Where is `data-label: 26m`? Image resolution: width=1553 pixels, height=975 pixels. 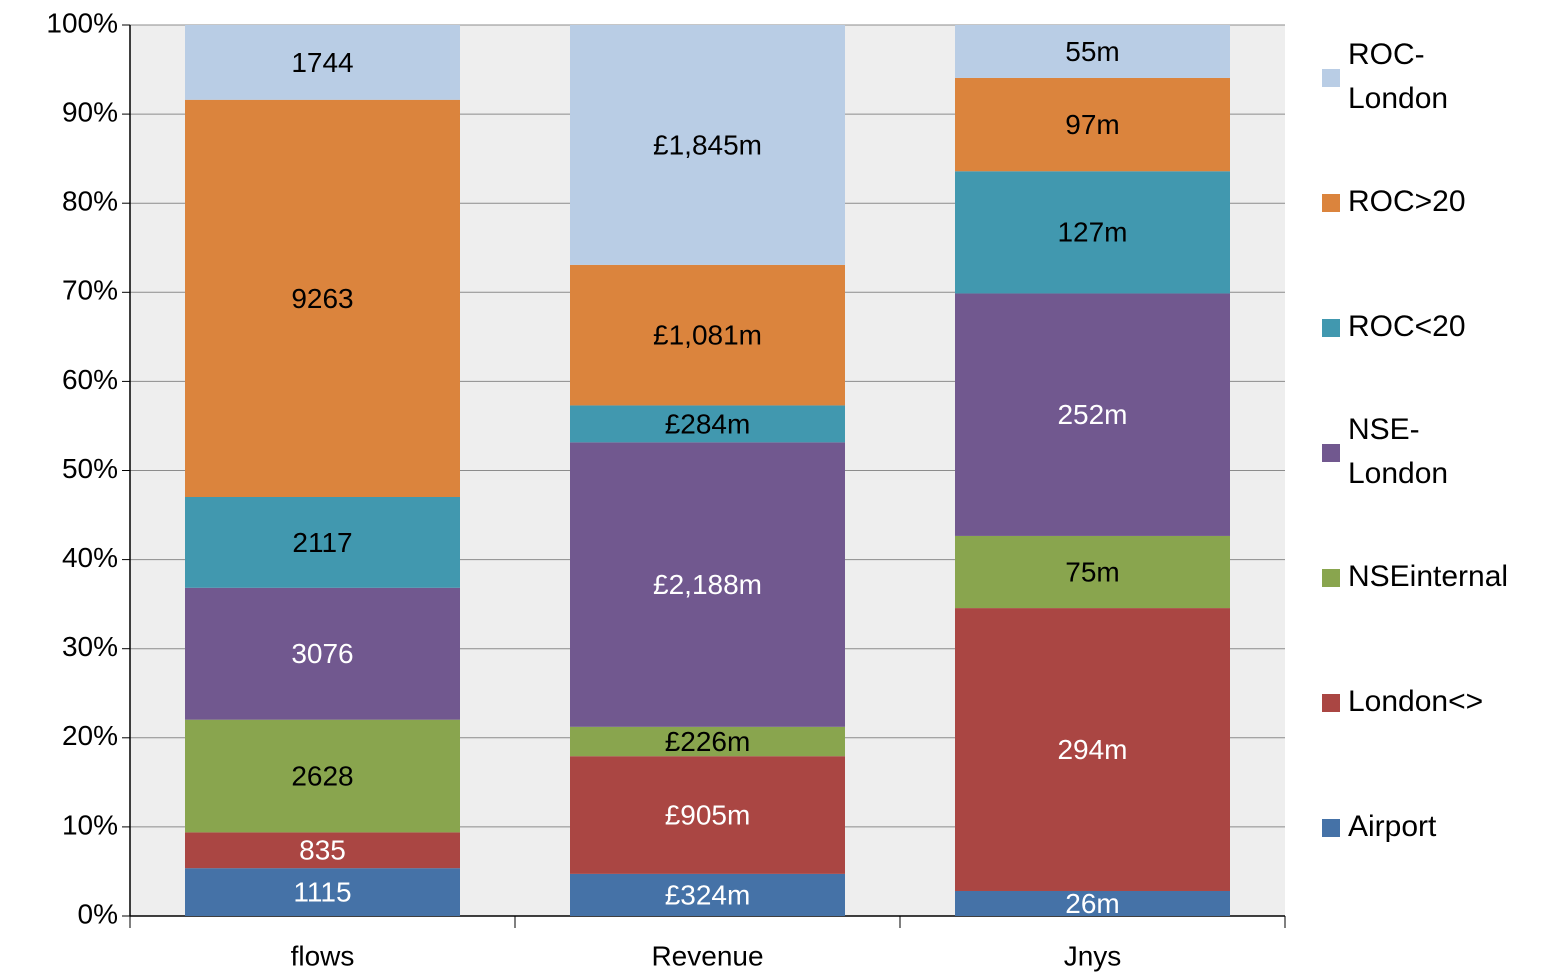
data-label: 26m is located at coordinates (1092, 903).